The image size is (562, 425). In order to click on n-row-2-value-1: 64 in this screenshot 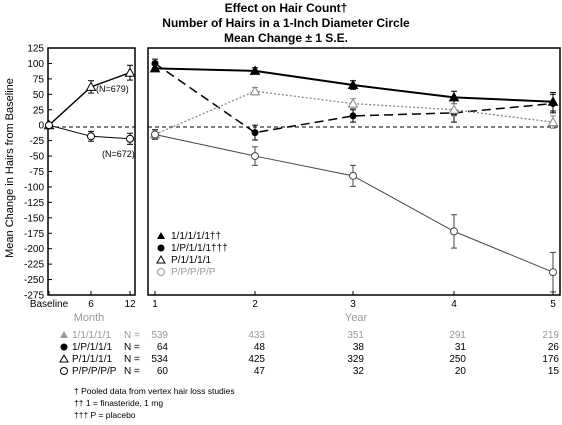, I will do `click(163, 347)`.